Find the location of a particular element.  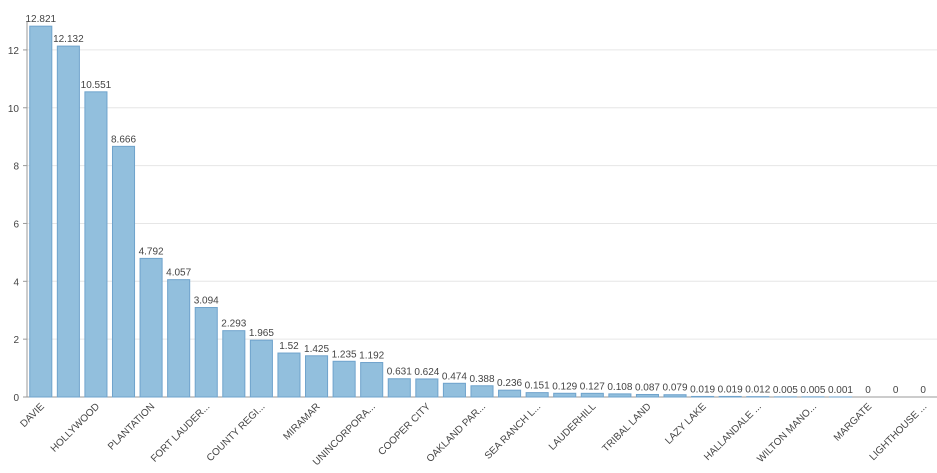

value-label: 0.108 is located at coordinates (619, 387).